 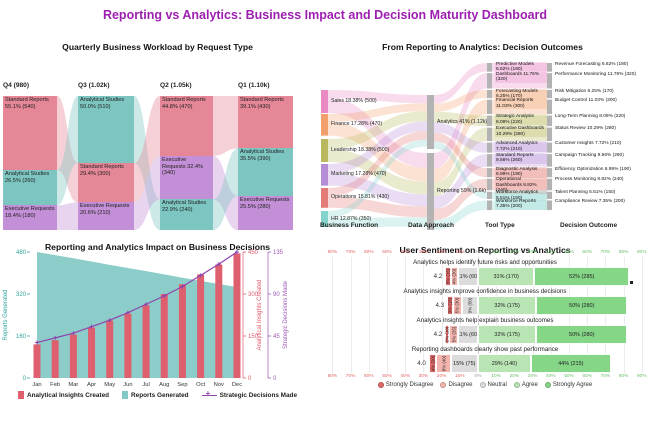 I want to click on axis-tick-label-top: 60%, so click(x=587, y=252).